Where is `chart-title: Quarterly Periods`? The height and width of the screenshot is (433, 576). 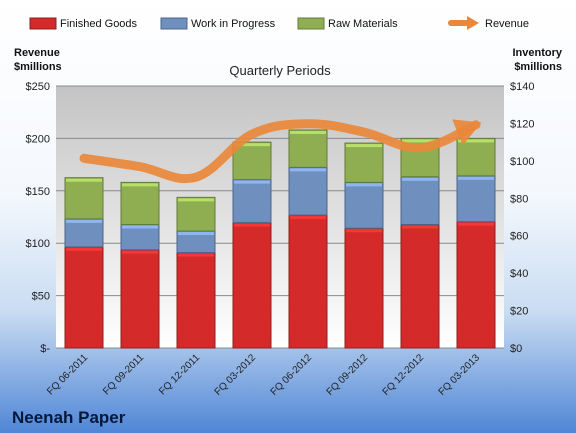
chart-title: Quarterly Periods is located at coordinates (280, 70).